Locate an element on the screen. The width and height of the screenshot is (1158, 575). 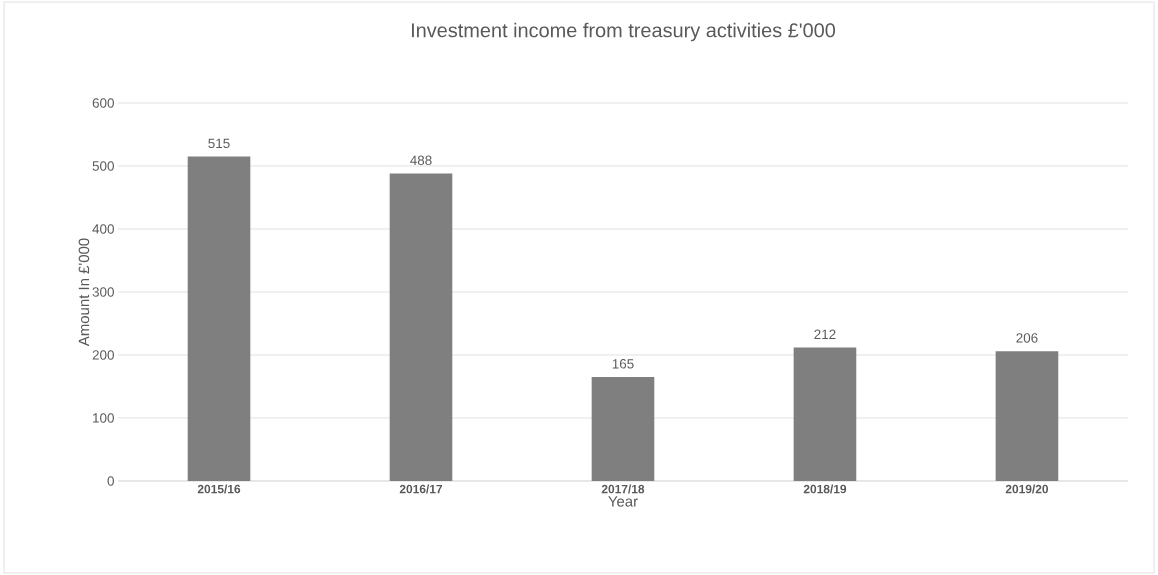
data-label: 515 is located at coordinates (219, 143).